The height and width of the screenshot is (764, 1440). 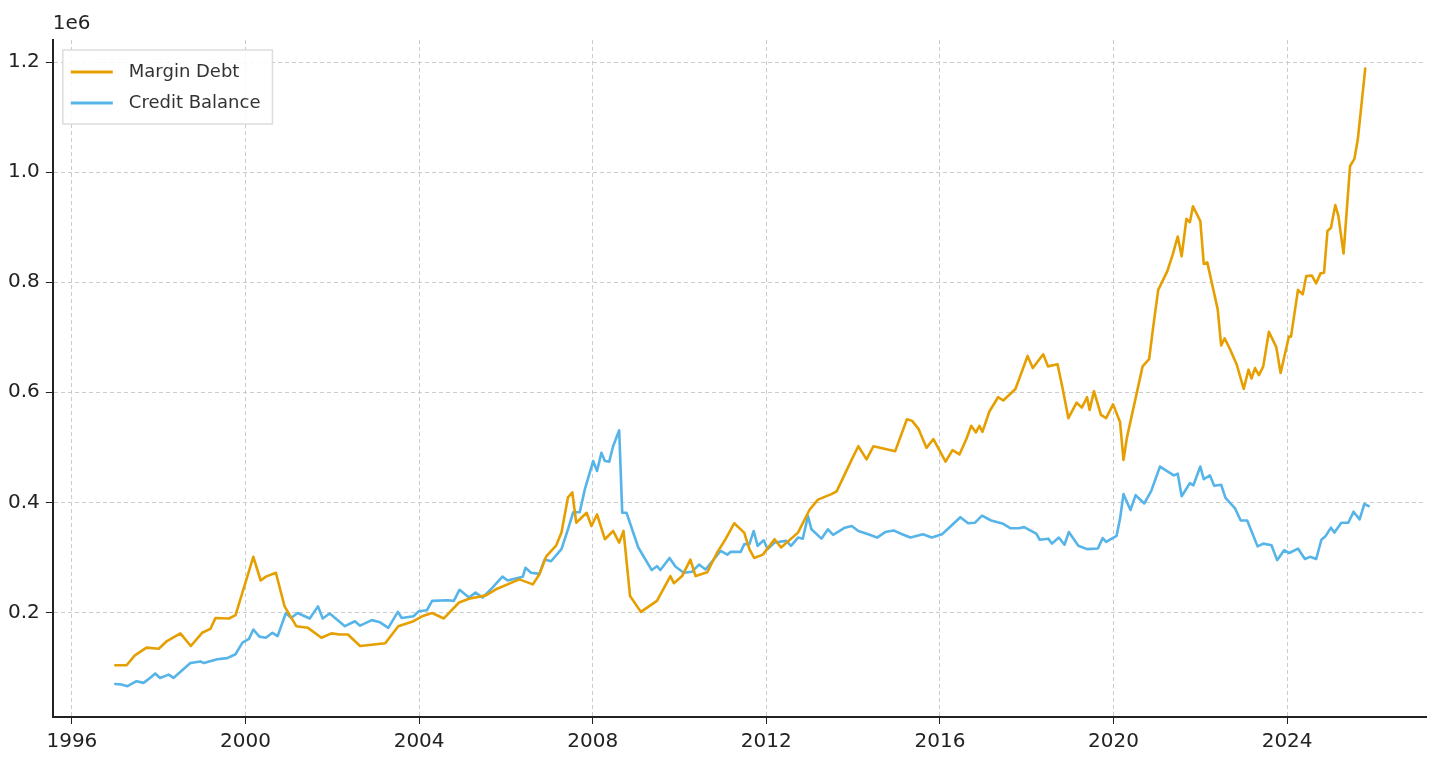 I want to click on x-tick-label: 2016, so click(x=940, y=740).